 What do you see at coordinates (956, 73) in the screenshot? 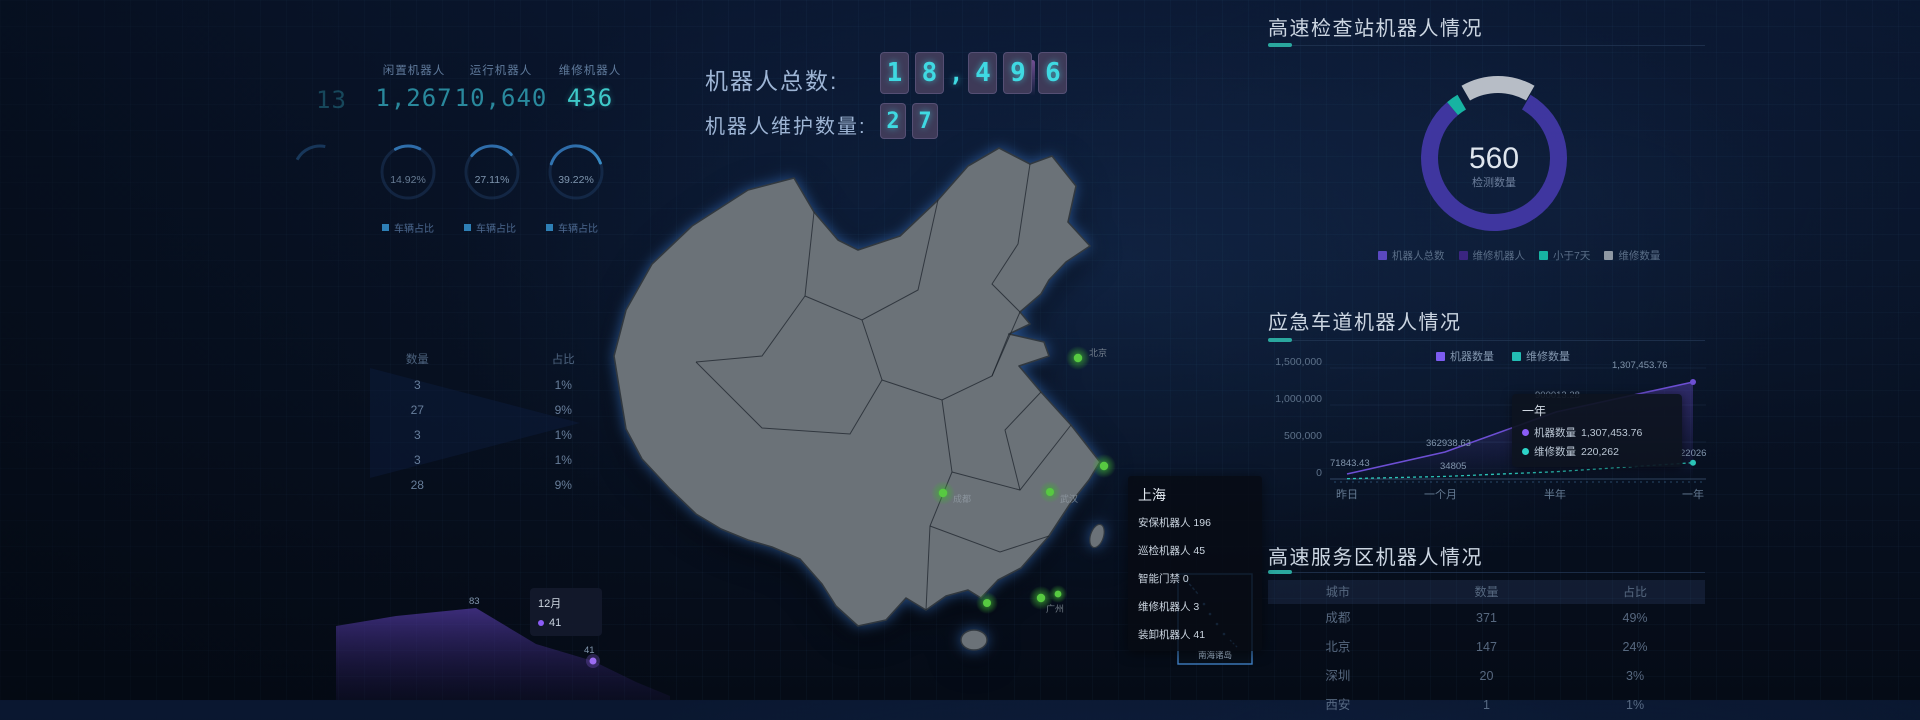
I see `digit-comma: ,` at bounding box center [956, 73].